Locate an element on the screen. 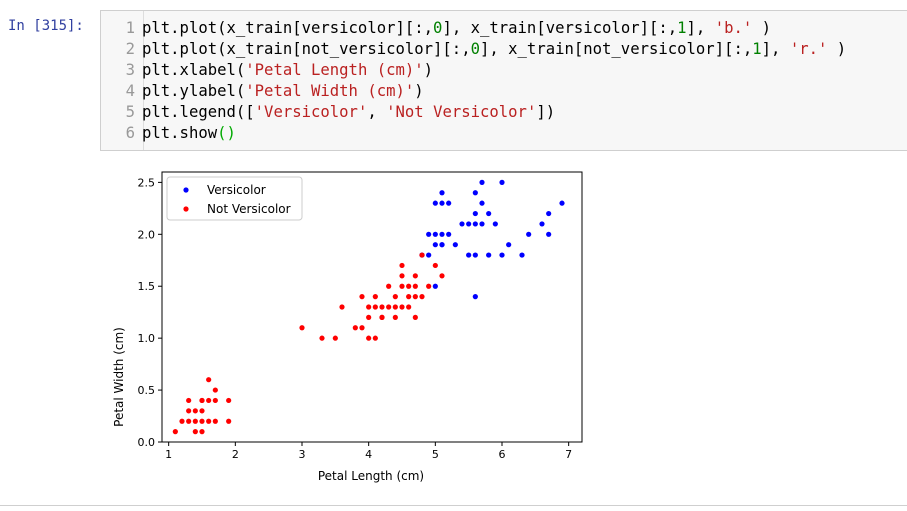 This screenshot has height=511, width=907. cell-prompt: In [315]: is located at coordinates (46, 26).